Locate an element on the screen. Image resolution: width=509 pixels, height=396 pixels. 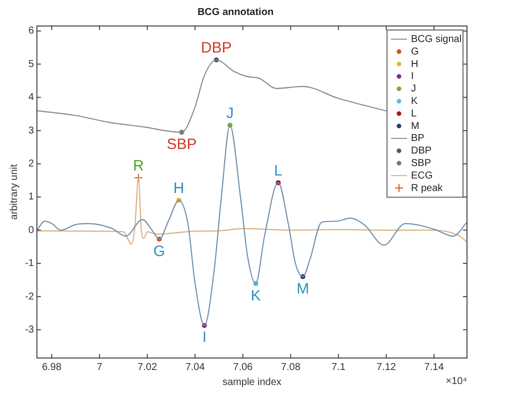
legend-label: SBP is located at coordinates (421, 163).